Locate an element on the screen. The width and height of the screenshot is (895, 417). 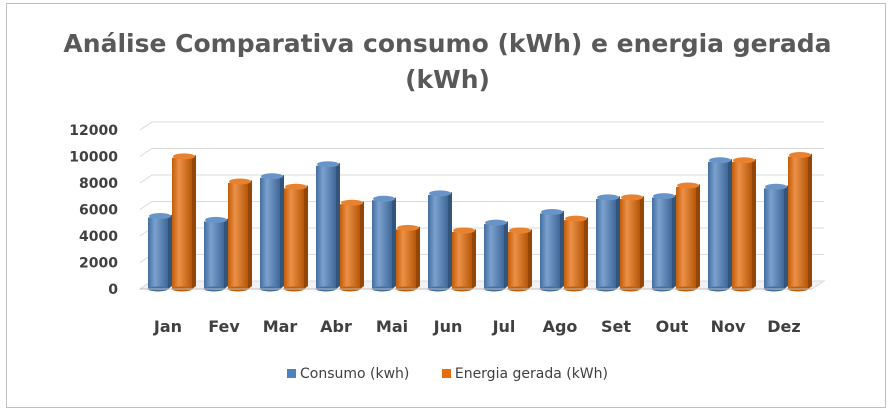
y-tick-label: 6000 is located at coordinates (98, 211).